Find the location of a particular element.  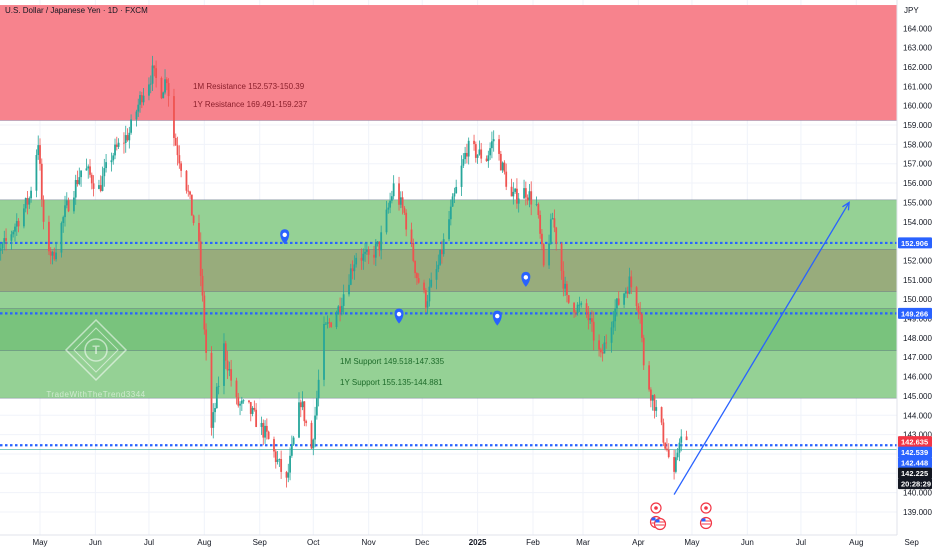

label-1m-support: 1M Support 149.518-147.335 is located at coordinates (392, 361).